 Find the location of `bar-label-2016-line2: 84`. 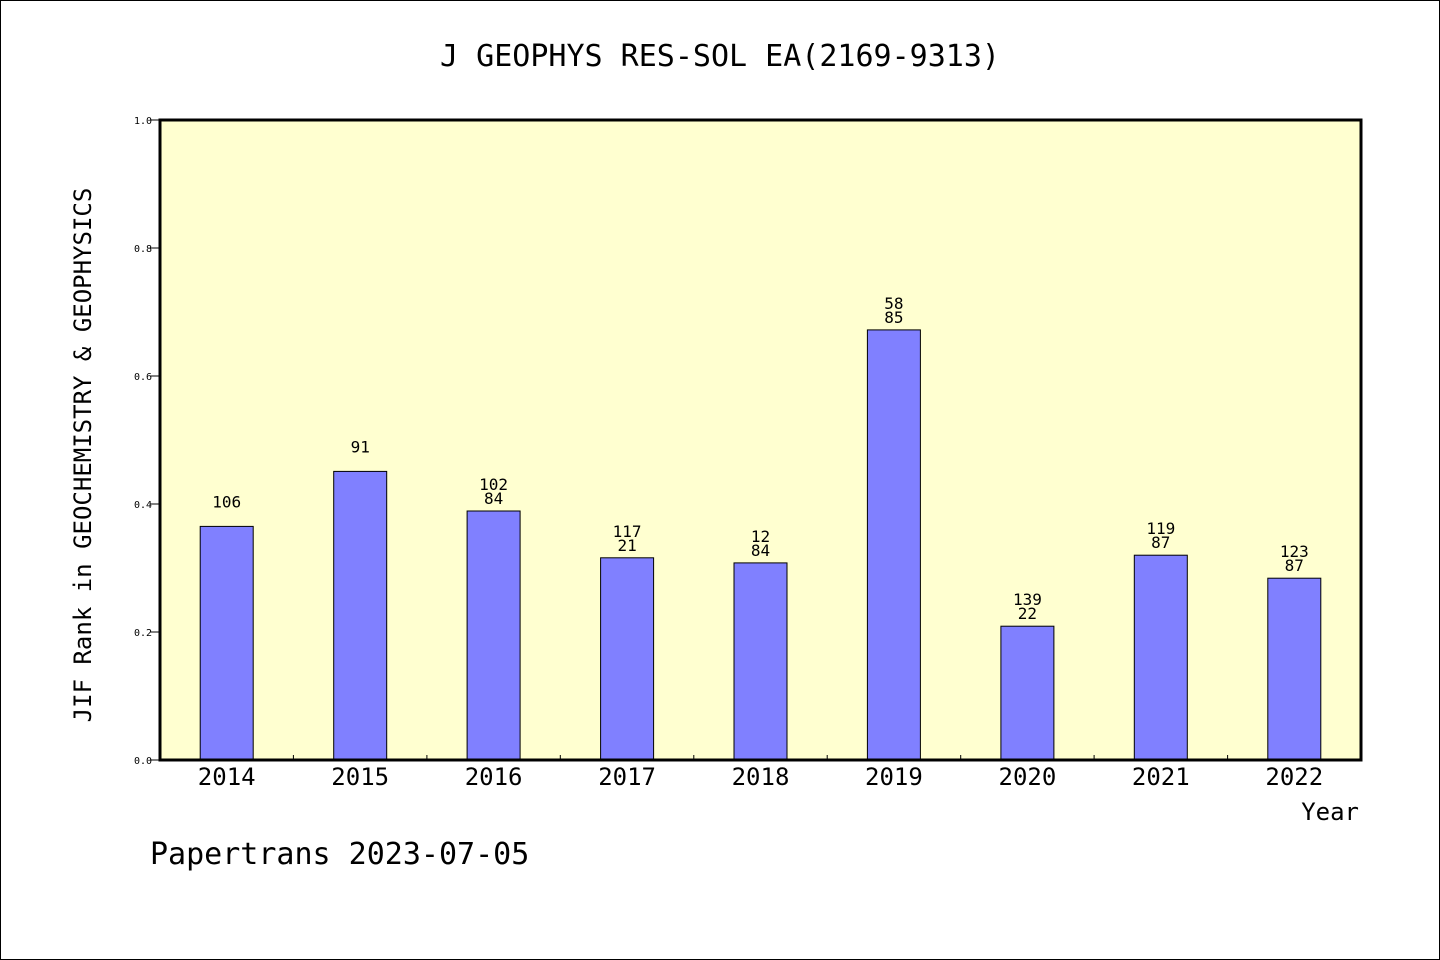

bar-label-2016-line2: 84 is located at coordinates (493, 498).